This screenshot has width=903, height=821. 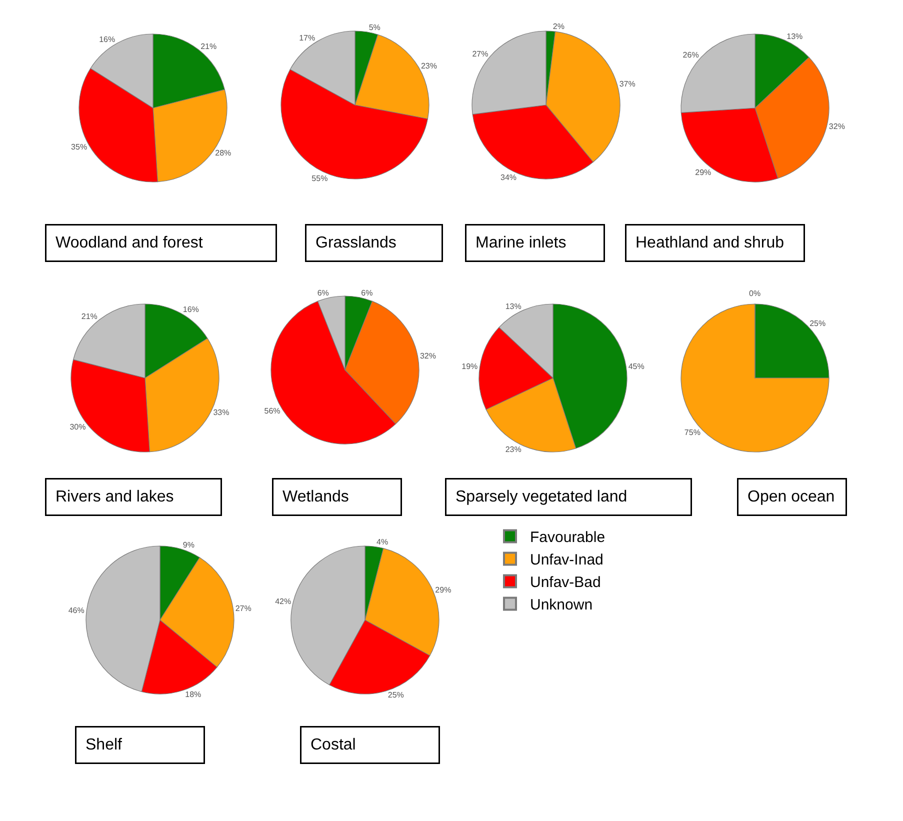 What do you see at coordinates (221, 413) in the screenshot?
I see `data-label: 33%` at bounding box center [221, 413].